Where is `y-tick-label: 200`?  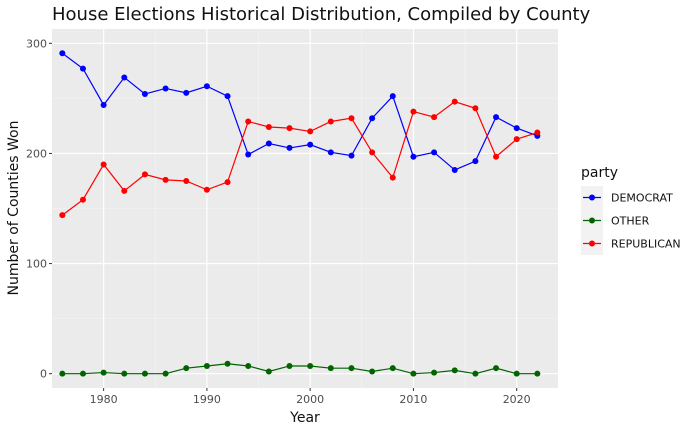
y-tick-label: 200 is located at coordinates (36, 153).